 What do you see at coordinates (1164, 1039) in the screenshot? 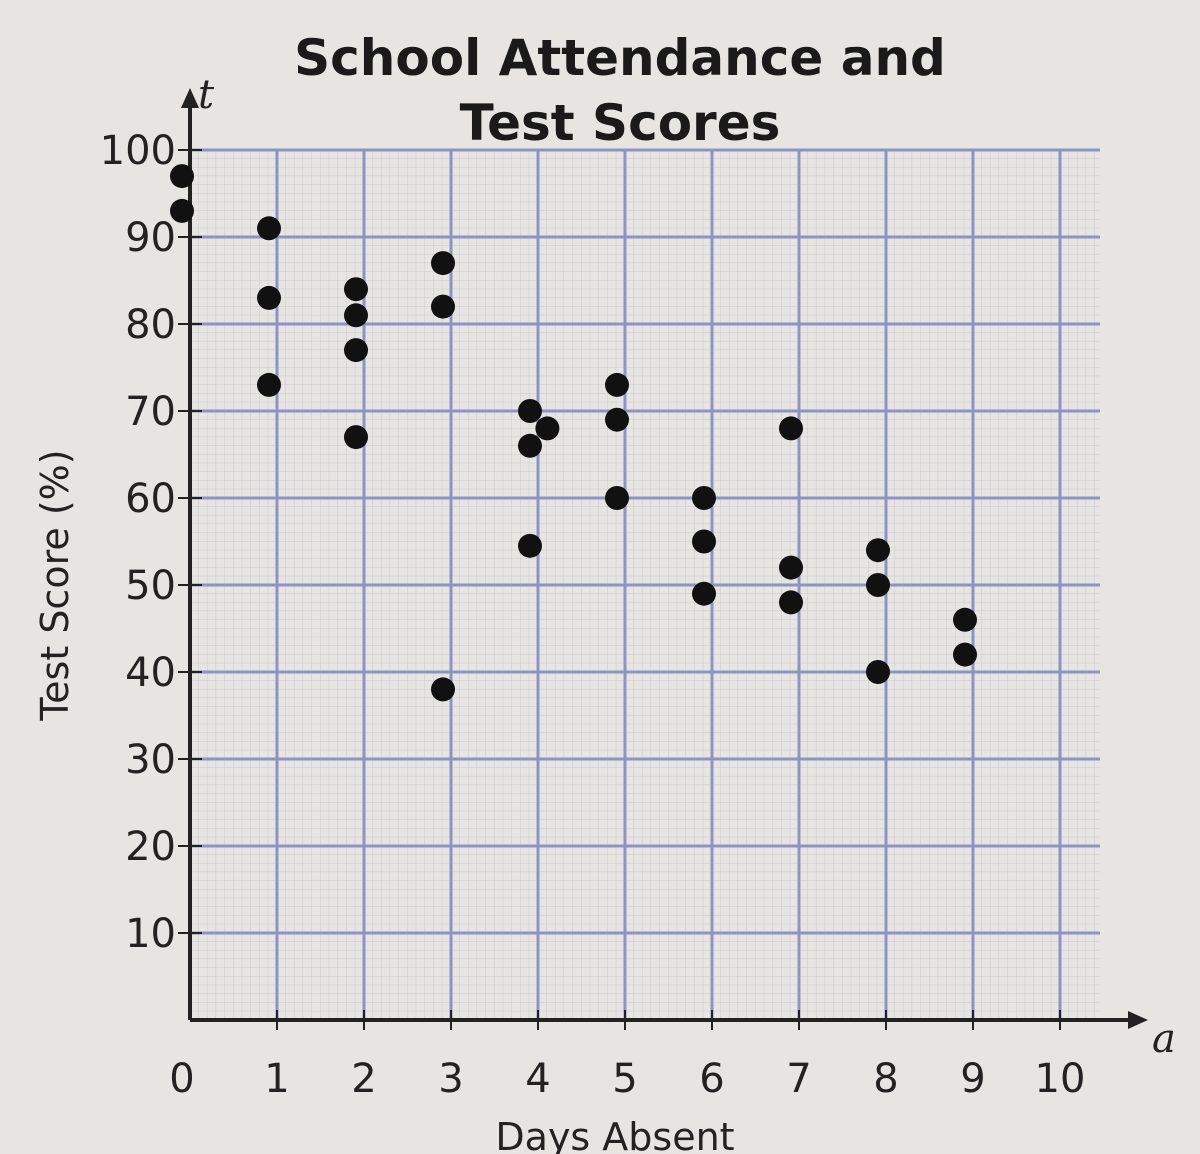
I see `x-variable-label: a` at bounding box center [1164, 1039].